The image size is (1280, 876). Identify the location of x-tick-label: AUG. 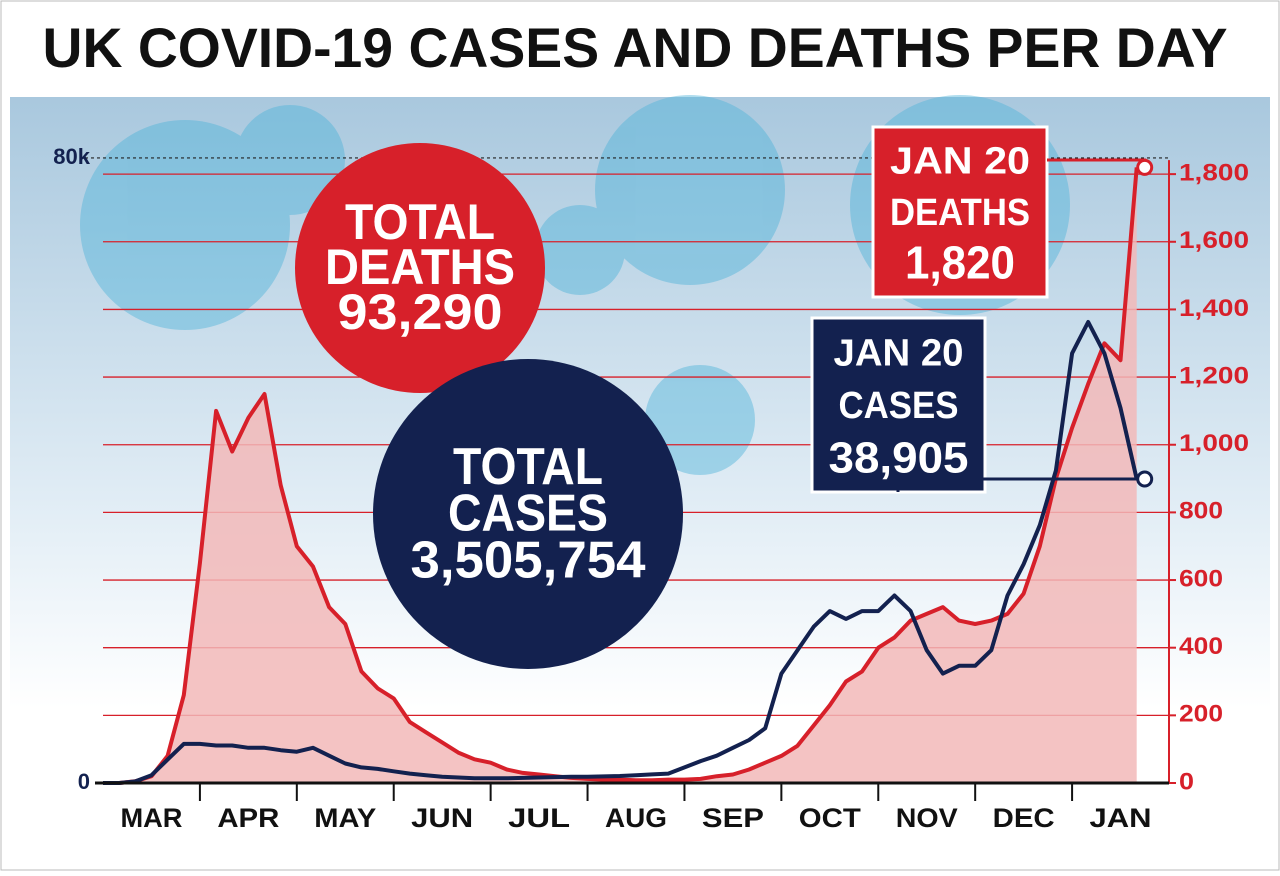
(636, 818).